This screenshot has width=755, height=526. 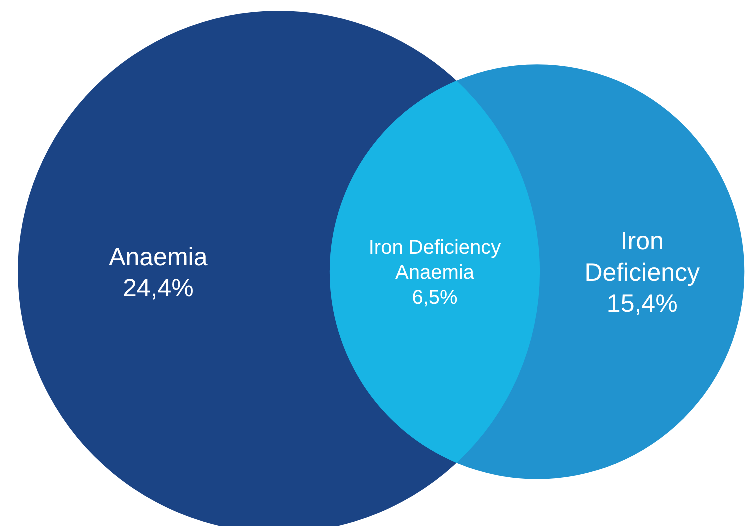 I want to click on data-label: 24,4%, so click(x=158, y=288).